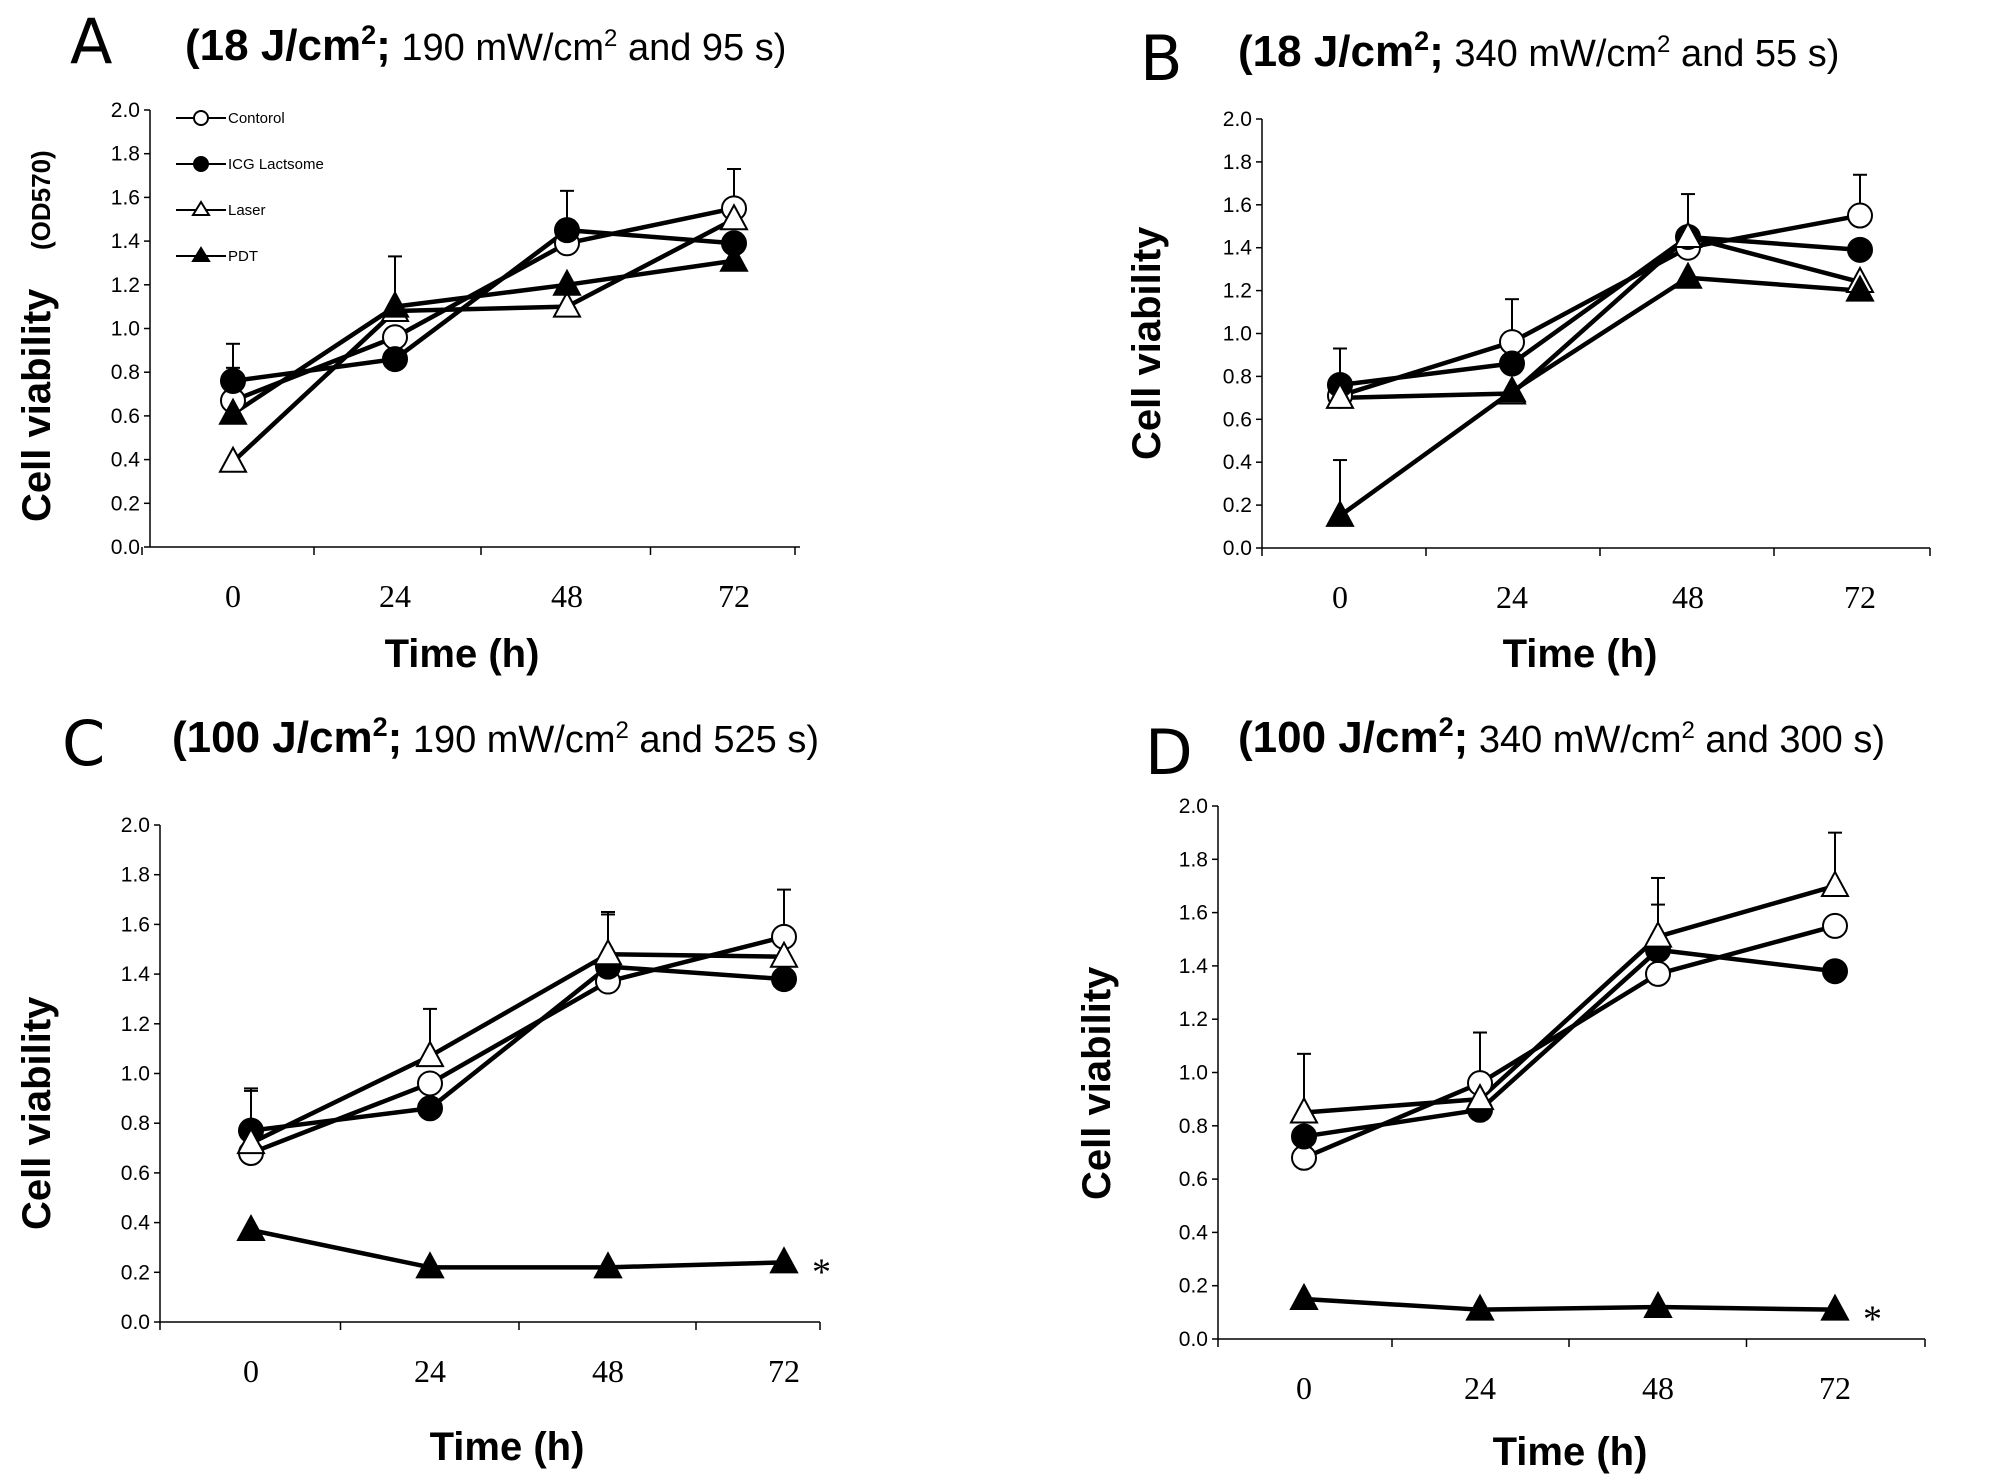  Describe the element at coordinates (83, 743) in the screenshot. I see `panel-c-letter: C` at that location.